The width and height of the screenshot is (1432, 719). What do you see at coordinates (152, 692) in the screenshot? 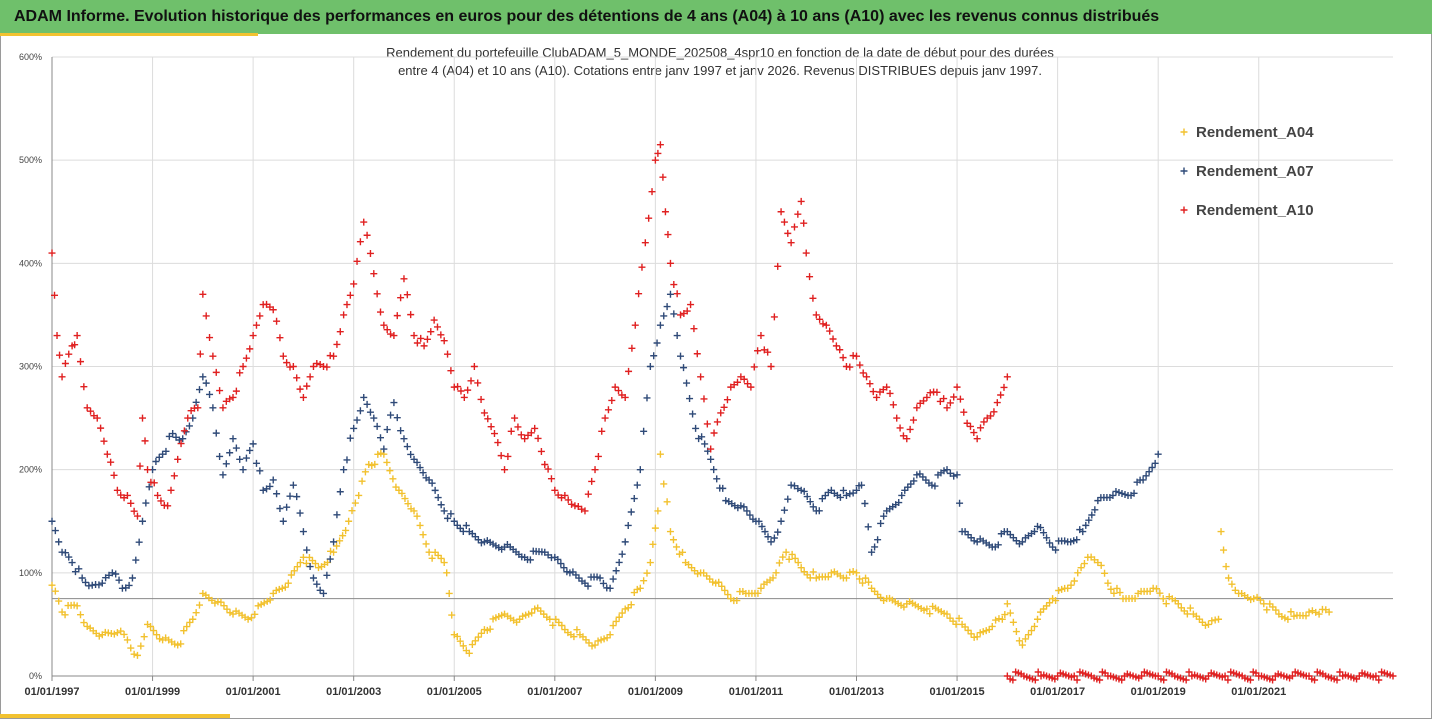
I see `x-tick-label: 01/01/1999` at bounding box center [152, 692].